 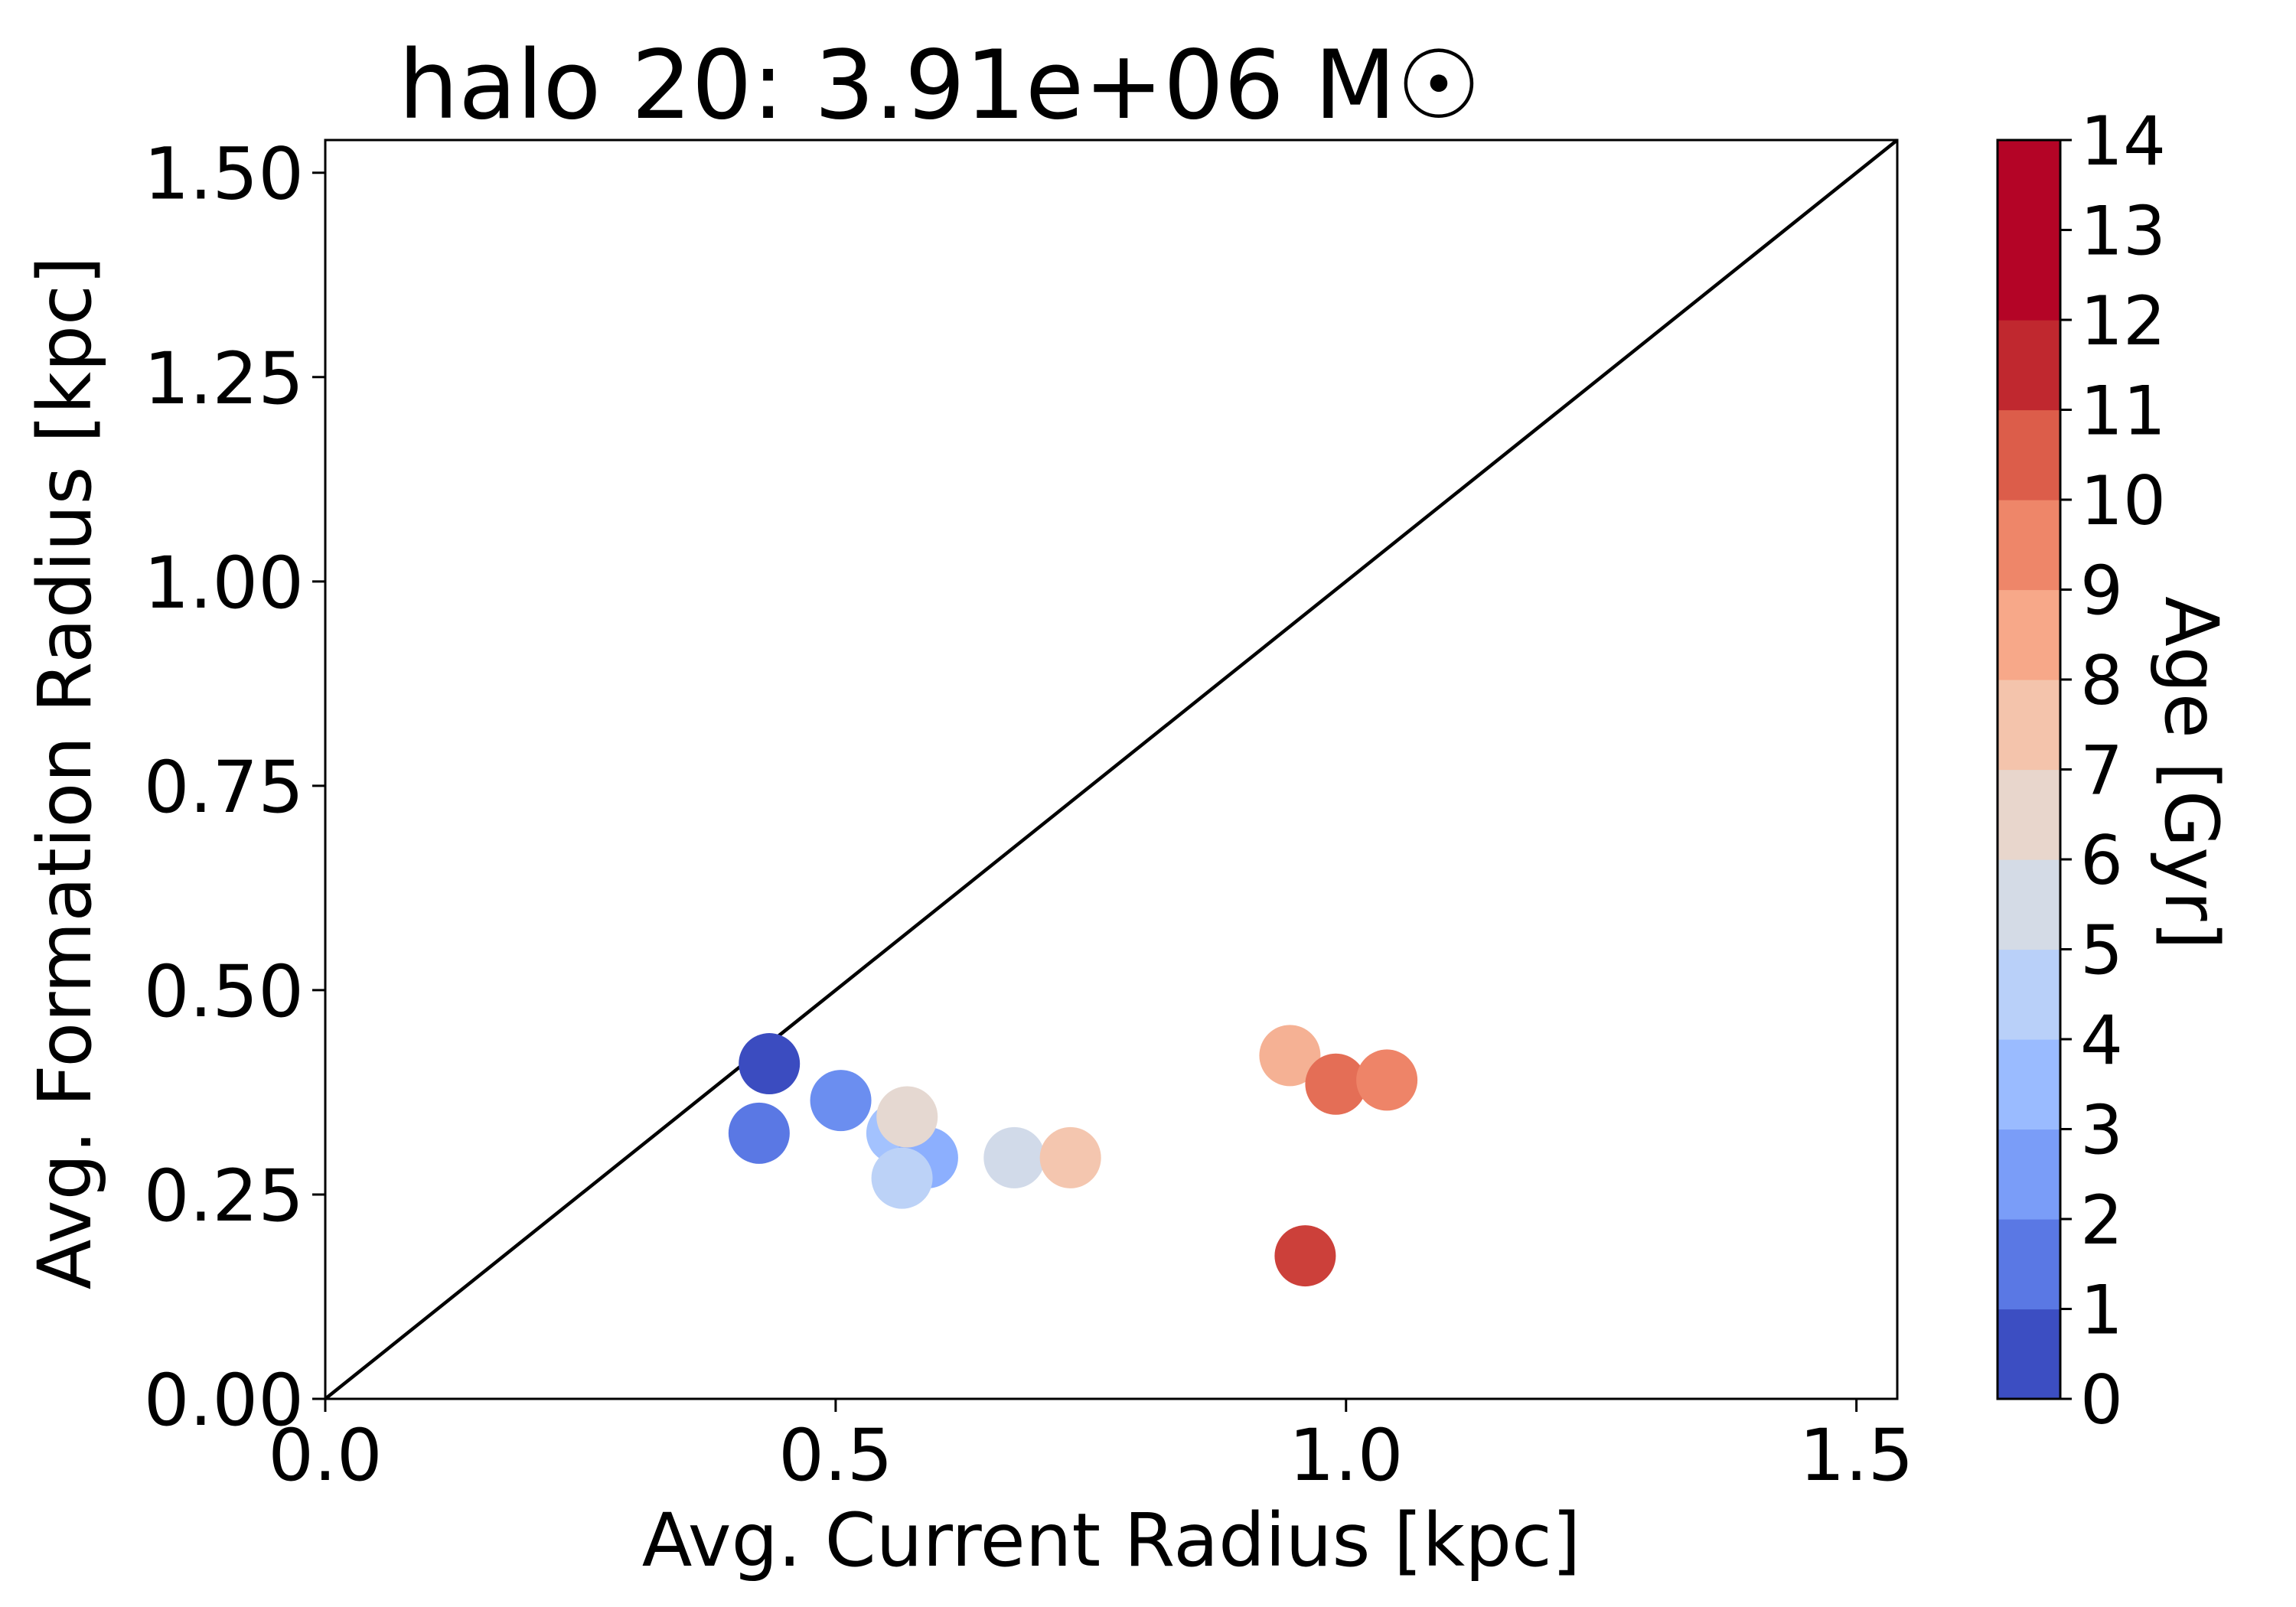 What do you see at coordinates (2101, 1220) in the screenshot?
I see `colorbar-tick-label: 2` at bounding box center [2101, 1220].